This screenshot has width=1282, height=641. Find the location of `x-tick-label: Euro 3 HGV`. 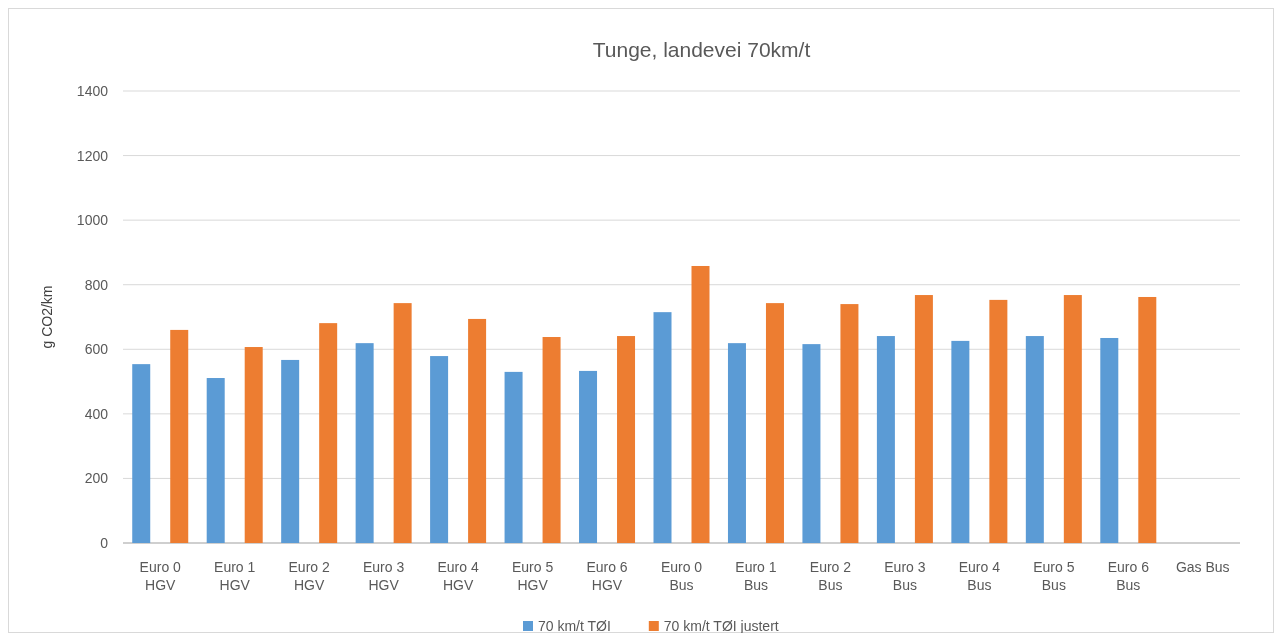

x-tick-label: Euro 3 HGV is located at coordinates (384, 576).